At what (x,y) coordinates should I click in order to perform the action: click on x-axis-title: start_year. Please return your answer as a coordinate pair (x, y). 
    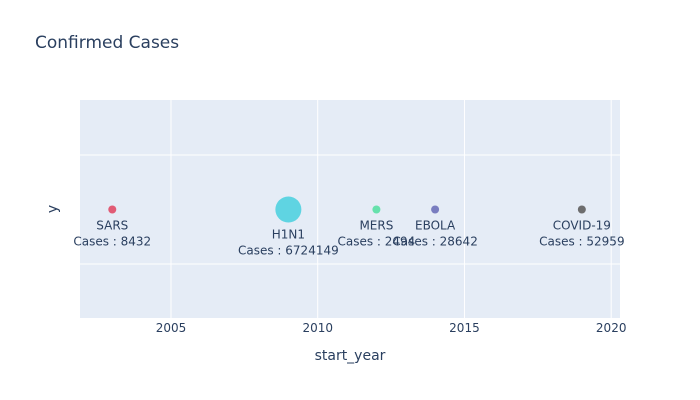
    Looking at the image, I should click on (350, 356).